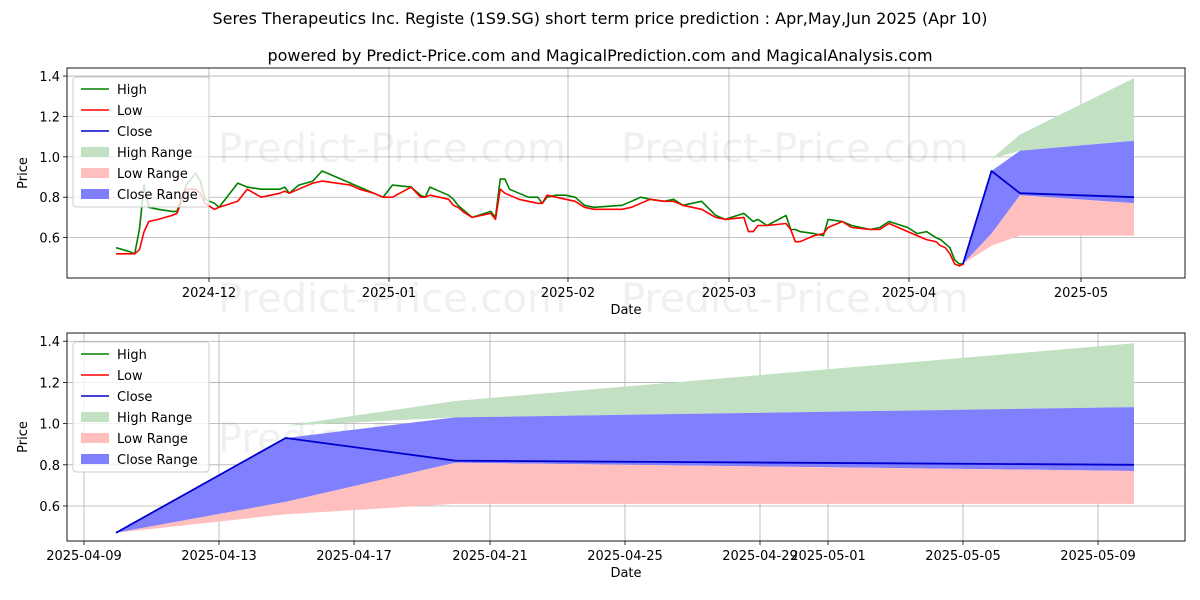 The image size is (1200, 600). What do you see at coordinates (625, 497) in the screenshot?
I see `bottom-low-range-band` at bounding box center [625, 497].